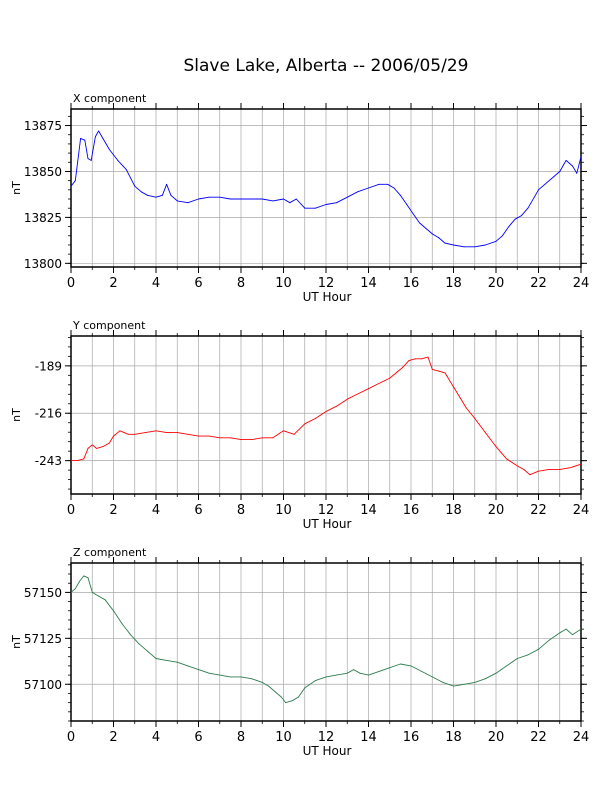  Describe the element at coordinates (283, 510) in the screenshot. I see `x-tick-label: 10` at that location.